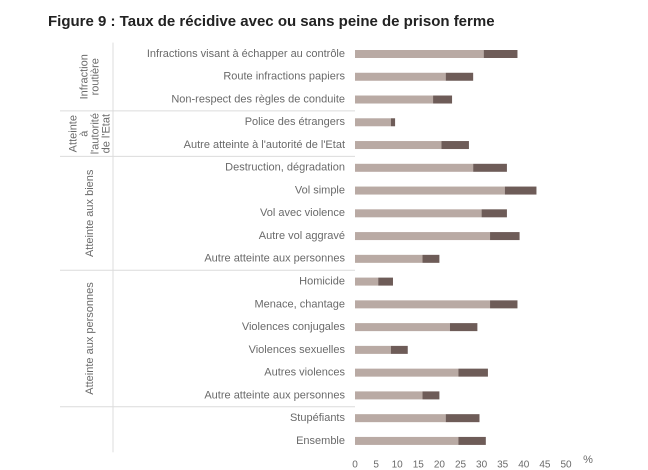  What do you see at coordinates (566, 465) in the screenshot?
I see `x-tick-label: 50` at bounding box center [566, 465].